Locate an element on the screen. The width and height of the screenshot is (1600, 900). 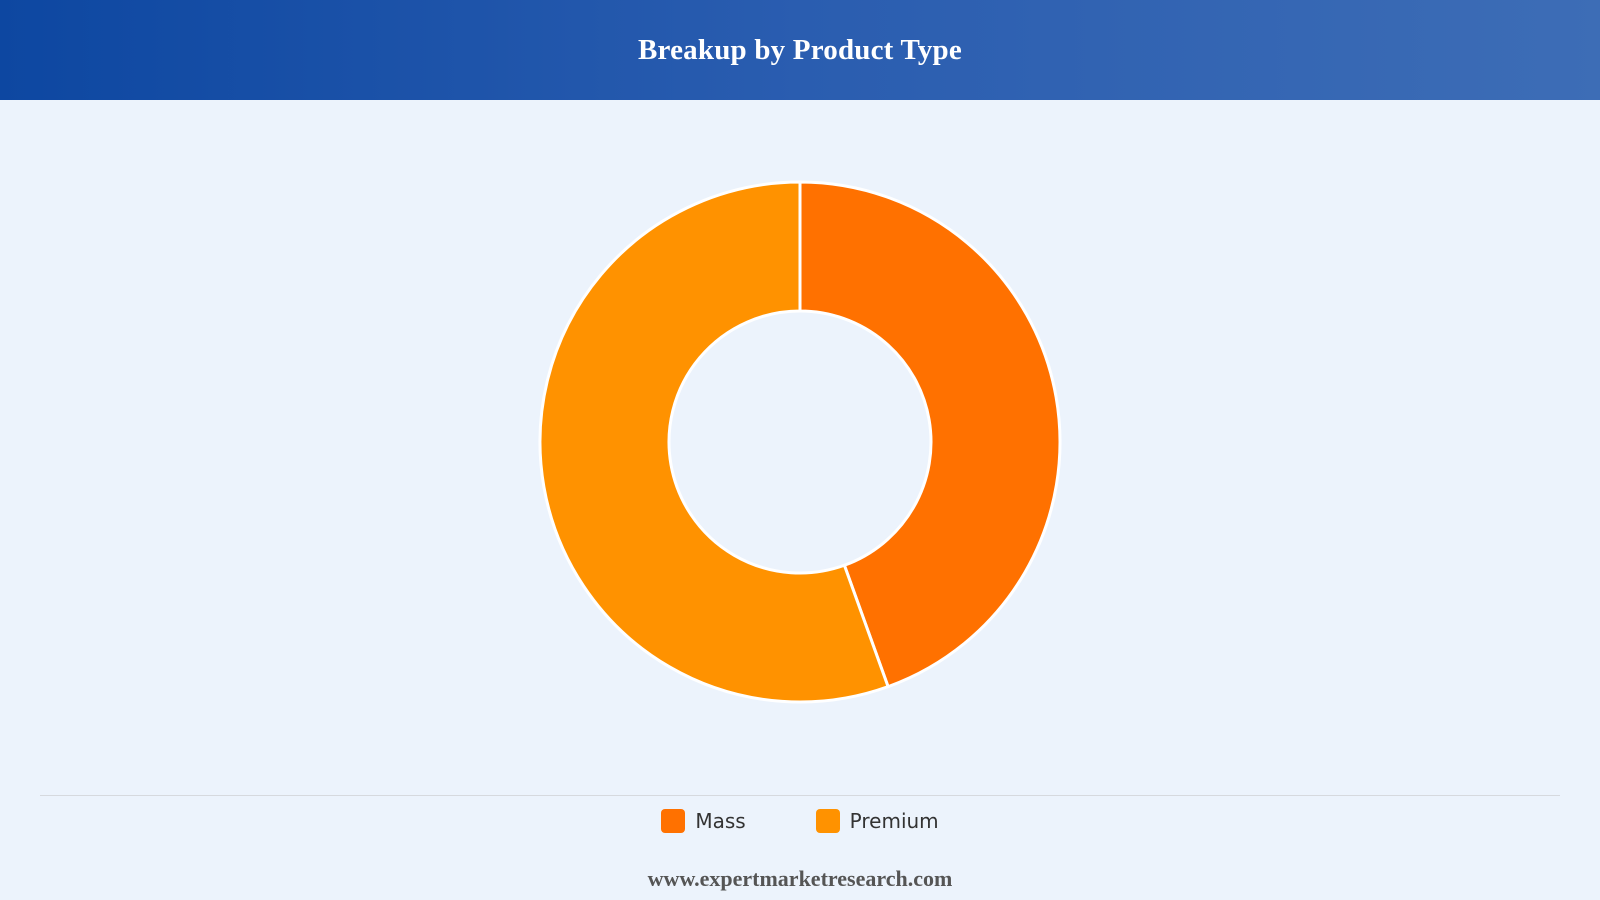
legend-swatch-mass is located at coordinates (673, 821).